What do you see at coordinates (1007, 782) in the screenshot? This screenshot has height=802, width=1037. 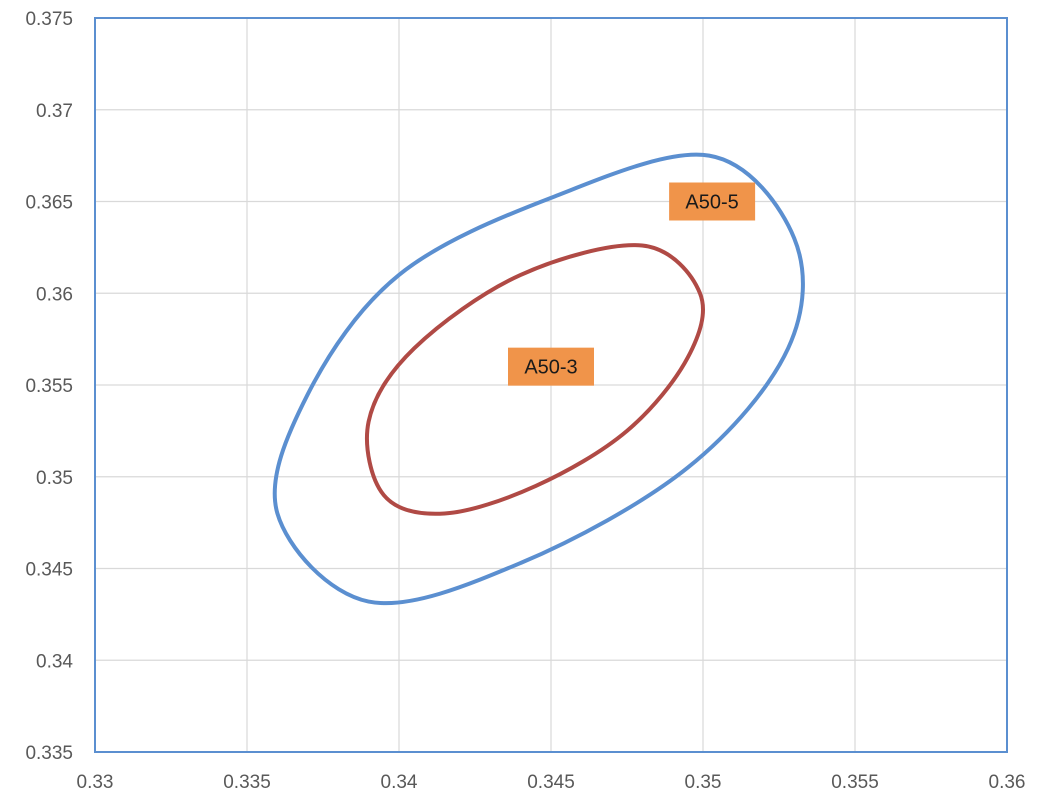 I see `x-tick-label: 0.36` at bounding box center [1007, 782].